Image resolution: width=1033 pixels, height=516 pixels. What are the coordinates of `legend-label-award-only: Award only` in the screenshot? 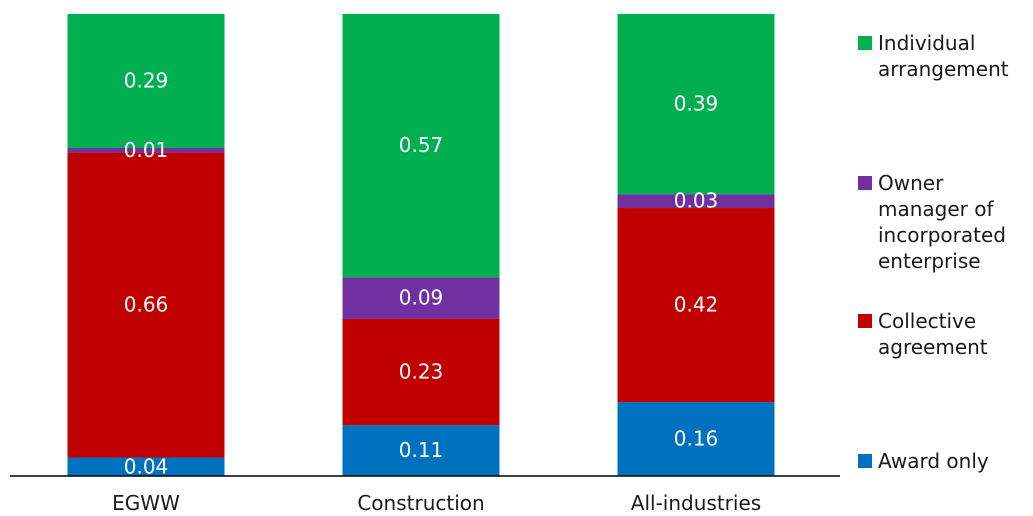 It's located at (933, 461).